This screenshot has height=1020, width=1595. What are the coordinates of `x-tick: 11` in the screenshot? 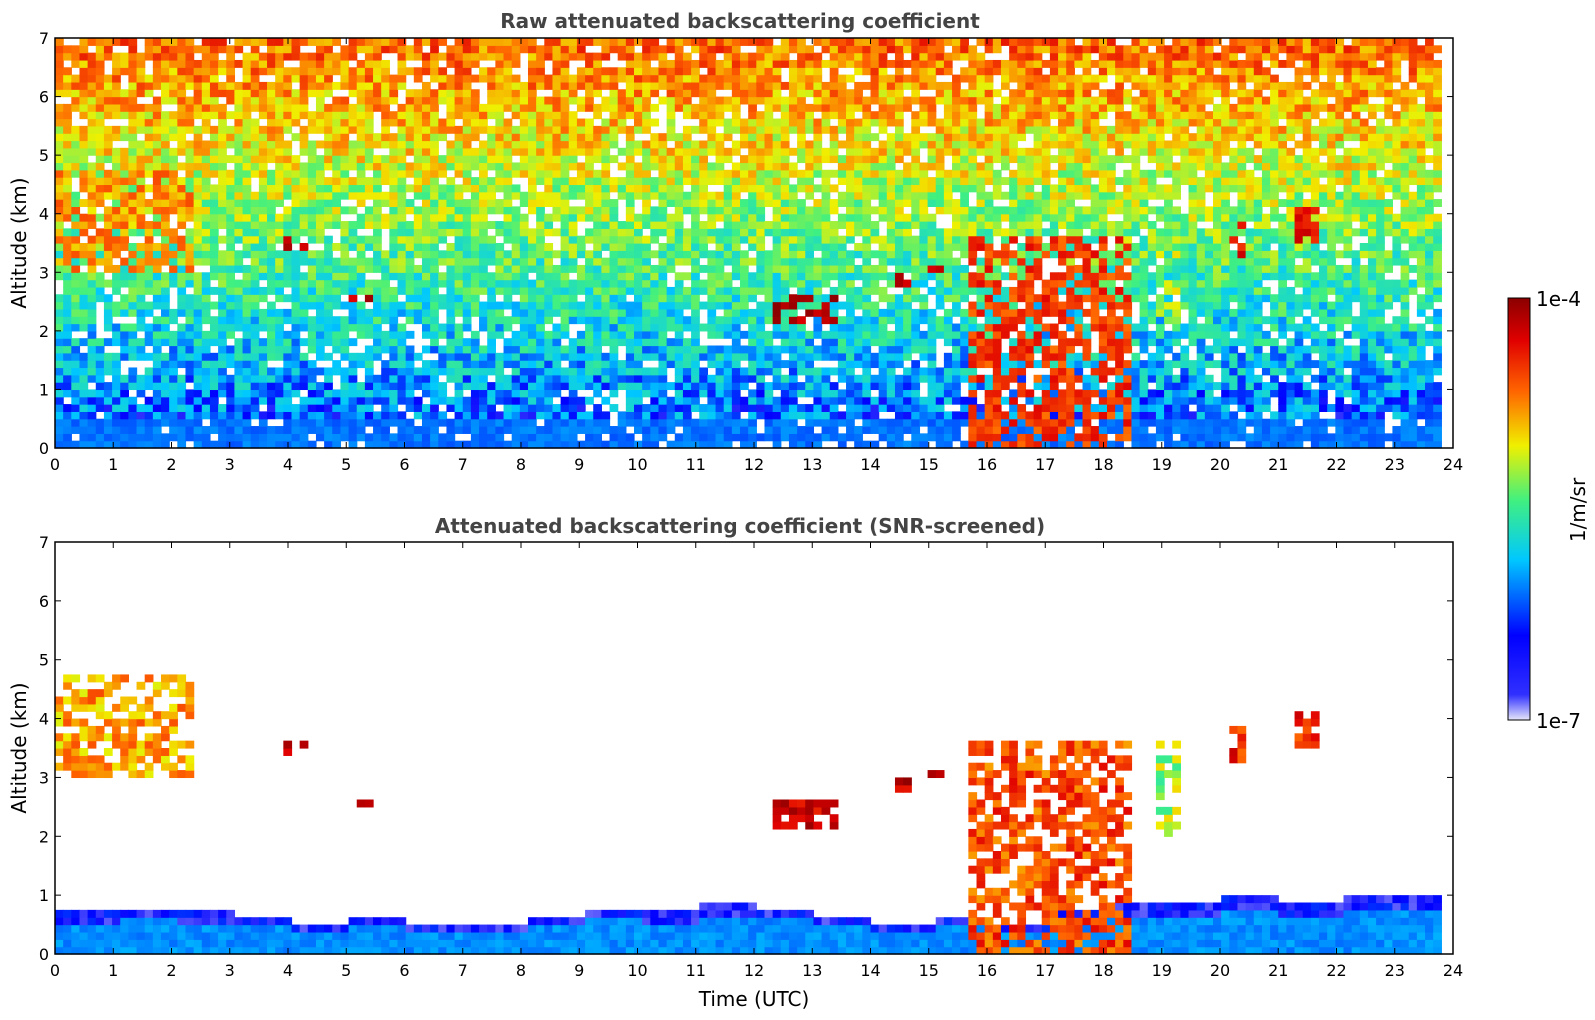 It's located at (696, 761).